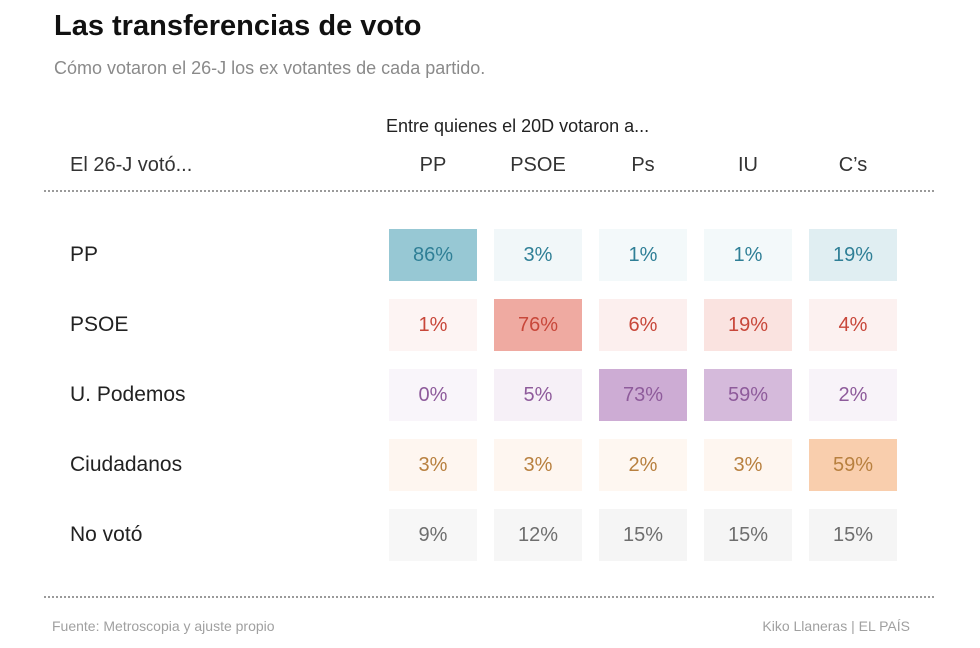 Image resolution: width=980 pixels, height=648 pixels. I want to click on column-header-2: Ps, so click(643, 165).